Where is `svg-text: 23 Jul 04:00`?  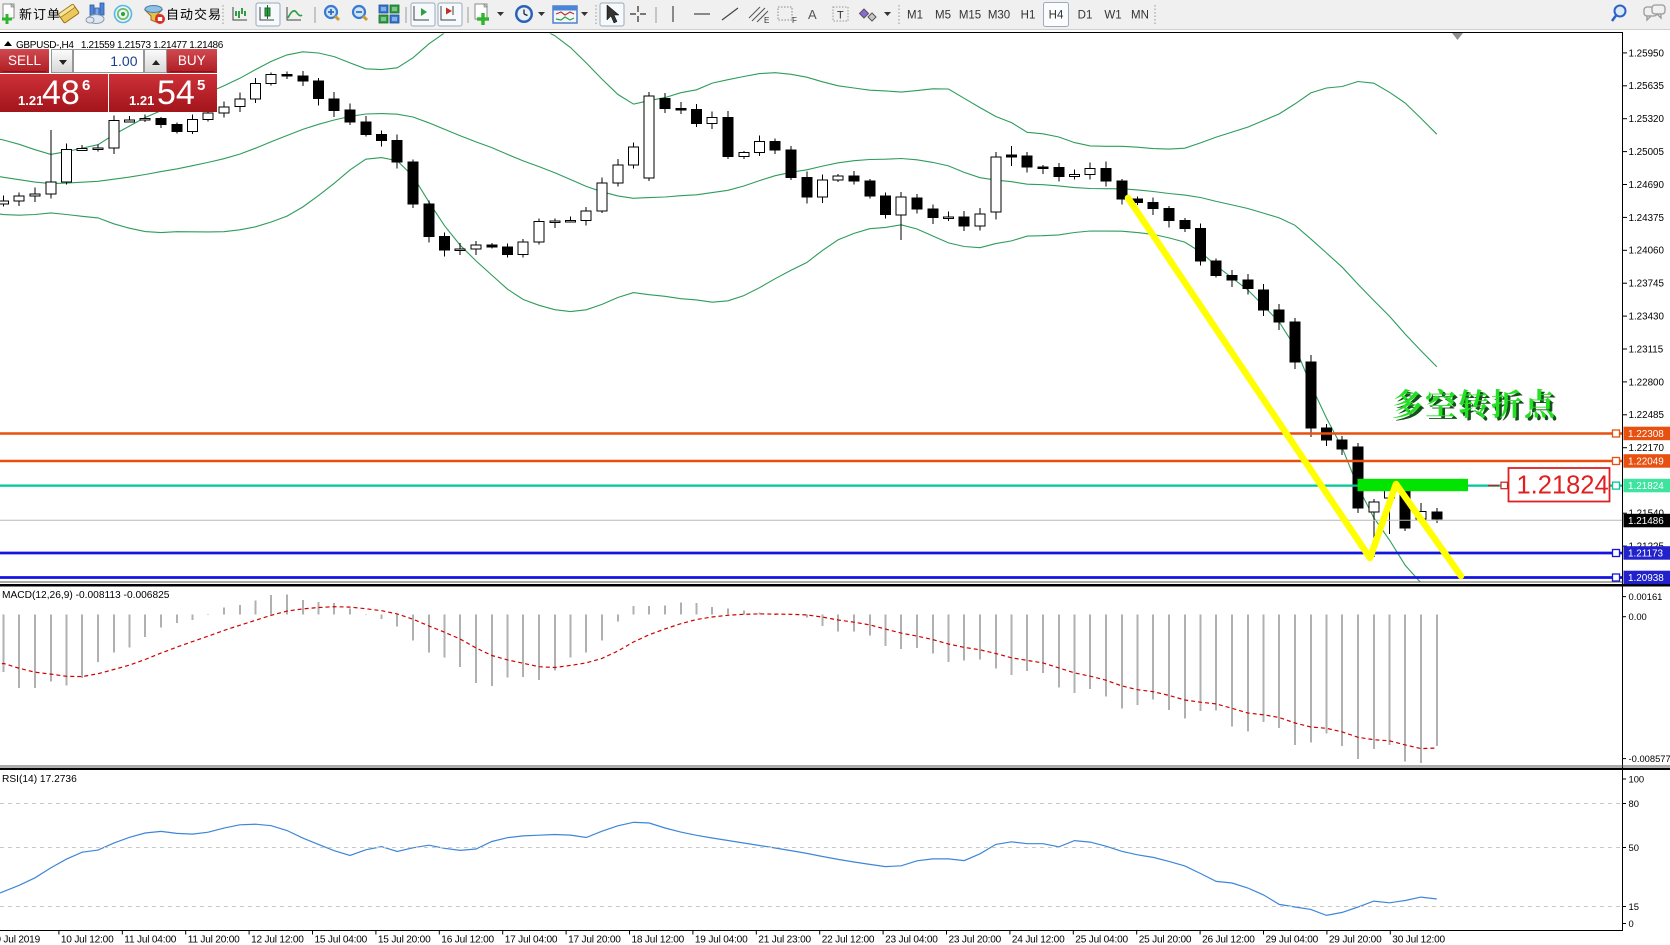
svg-text: 23 Jul 04:00 is located at coordinates (911, 940).